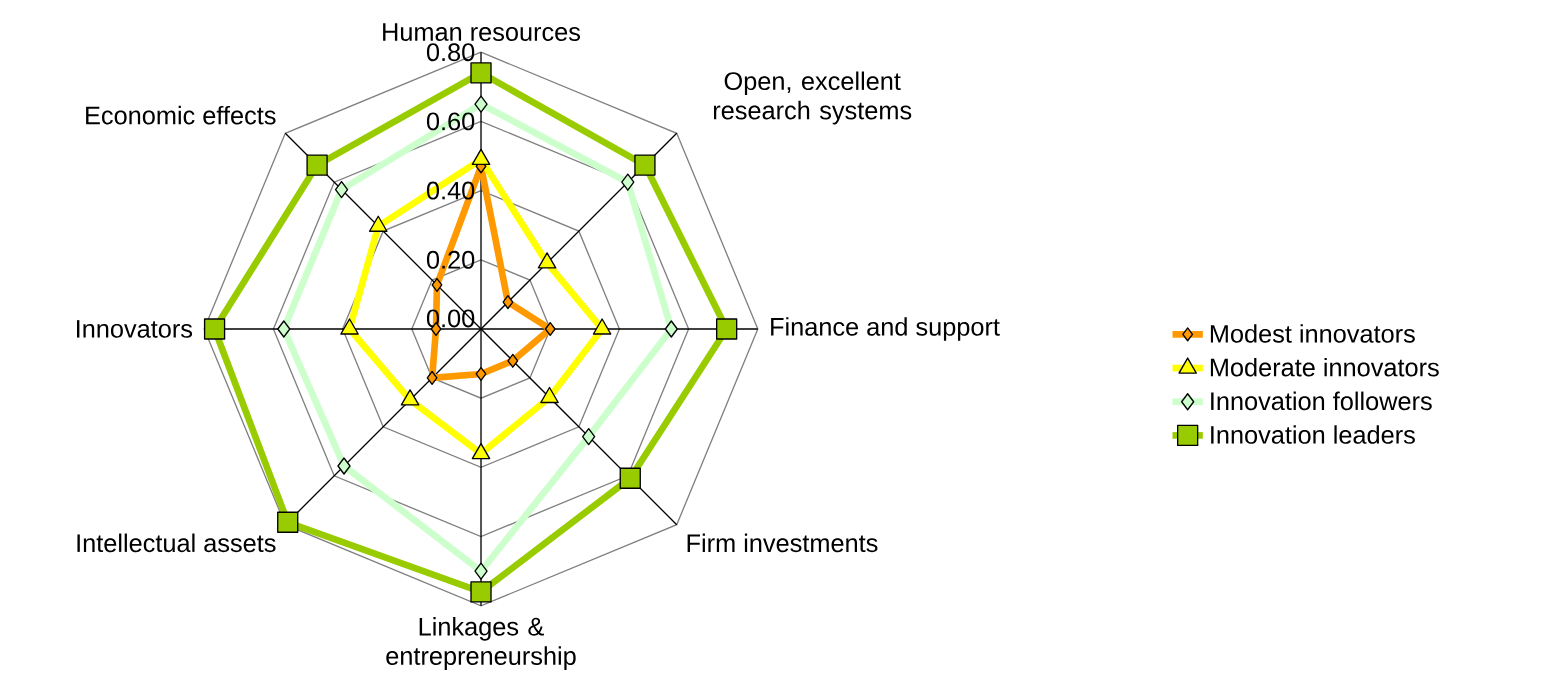  I want to click on spoke-label: Innovators, so click(135, 329).